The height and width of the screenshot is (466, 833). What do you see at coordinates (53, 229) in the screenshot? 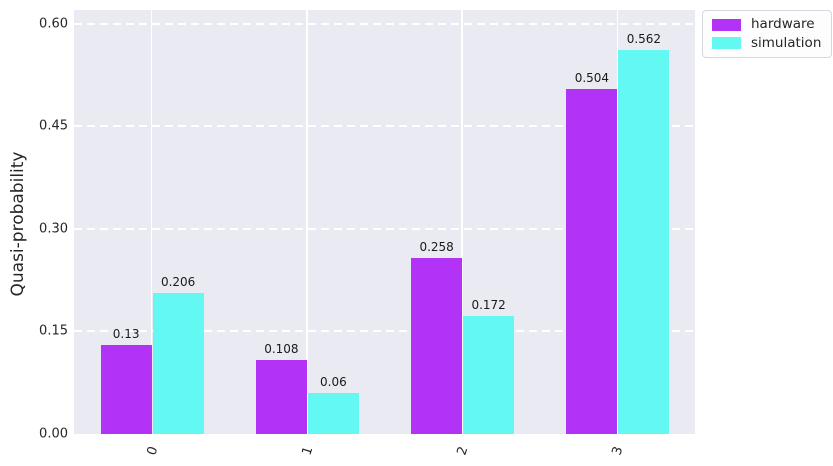
I see `y-tick-label-0.30: 0.30` at bounding box center [53, 229].